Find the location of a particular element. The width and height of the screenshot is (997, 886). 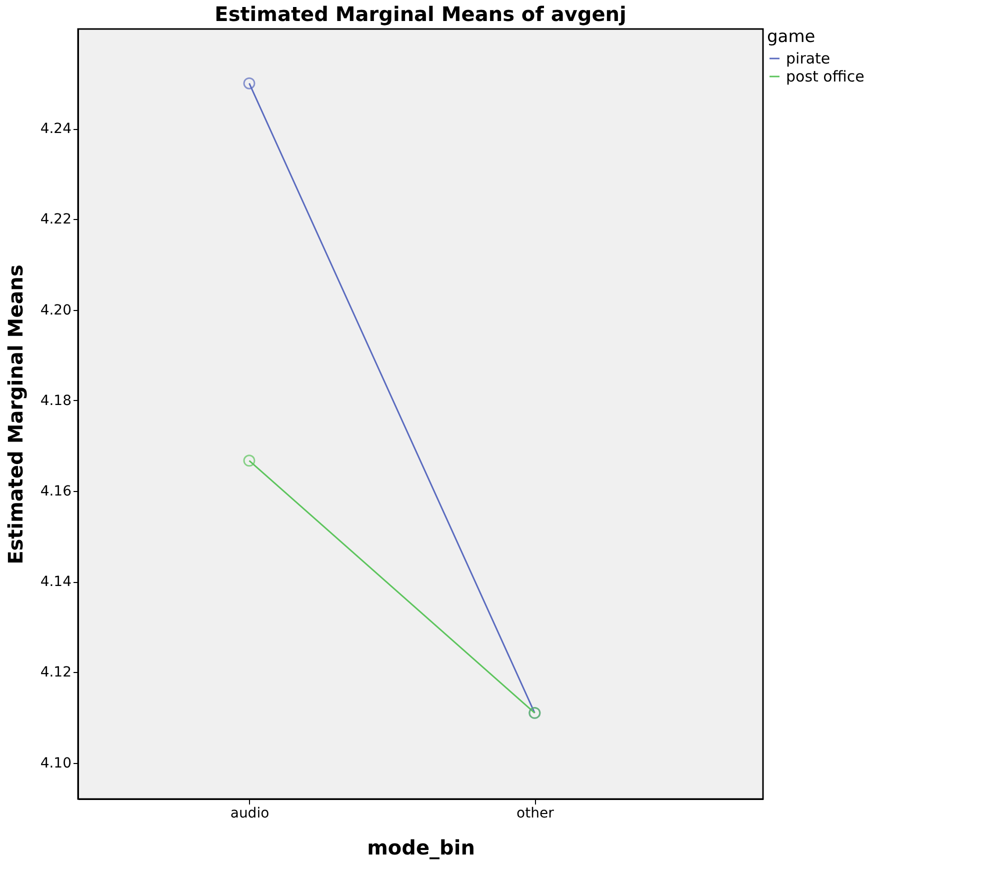

y-tick-label: 4.14 is located at coordinates (56, 582).